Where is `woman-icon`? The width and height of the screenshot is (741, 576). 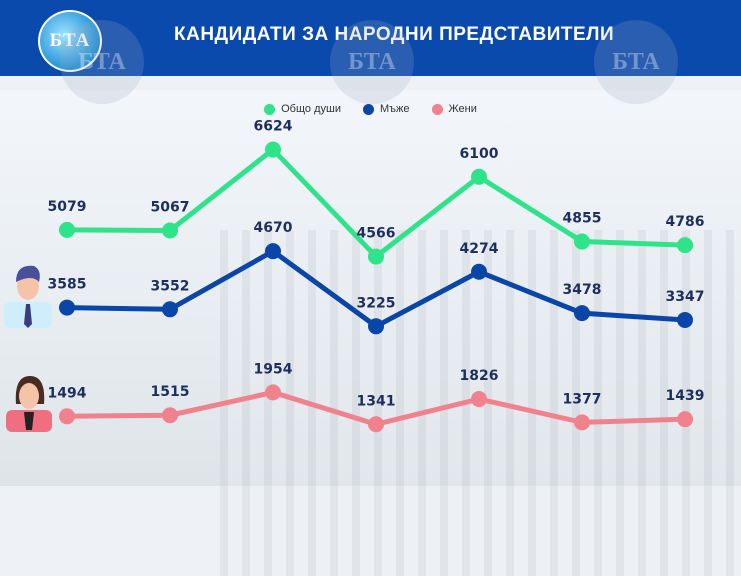
woman-icon is located at coordinates (29, 404).